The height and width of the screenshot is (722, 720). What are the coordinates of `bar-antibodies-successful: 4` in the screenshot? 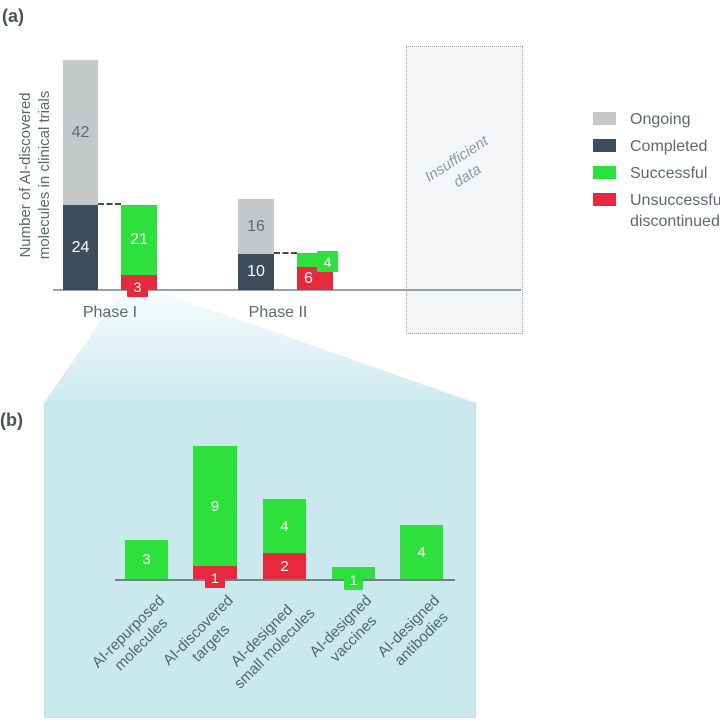 It's located at (421, 552).